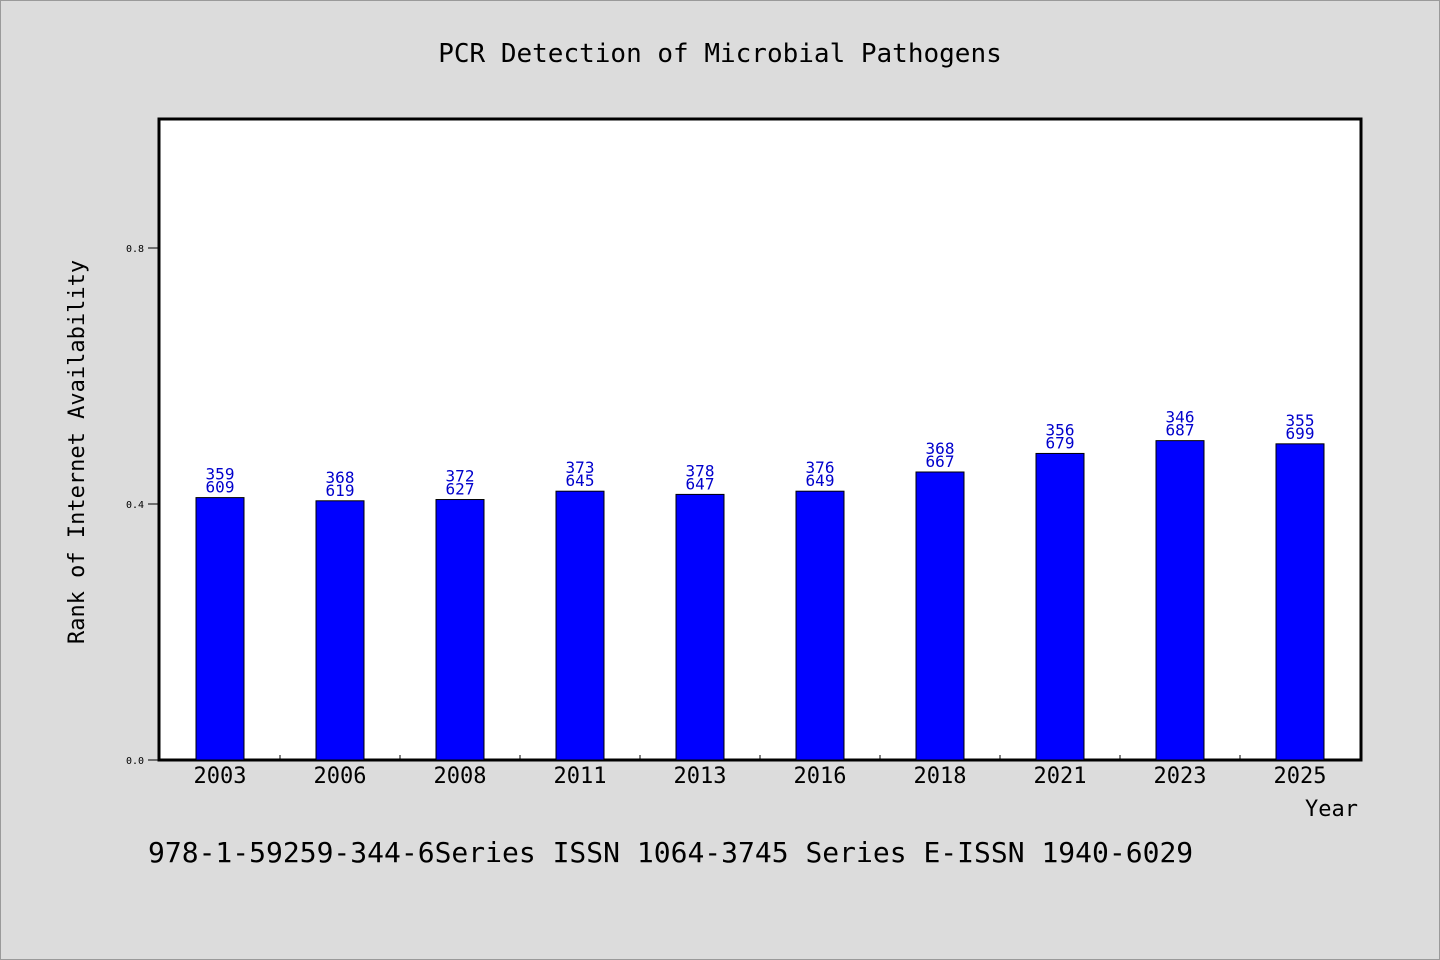 Image resolution: width=1440 pixels, height=960 pixels. I want to click on bar-2023, so click(1180, 600).